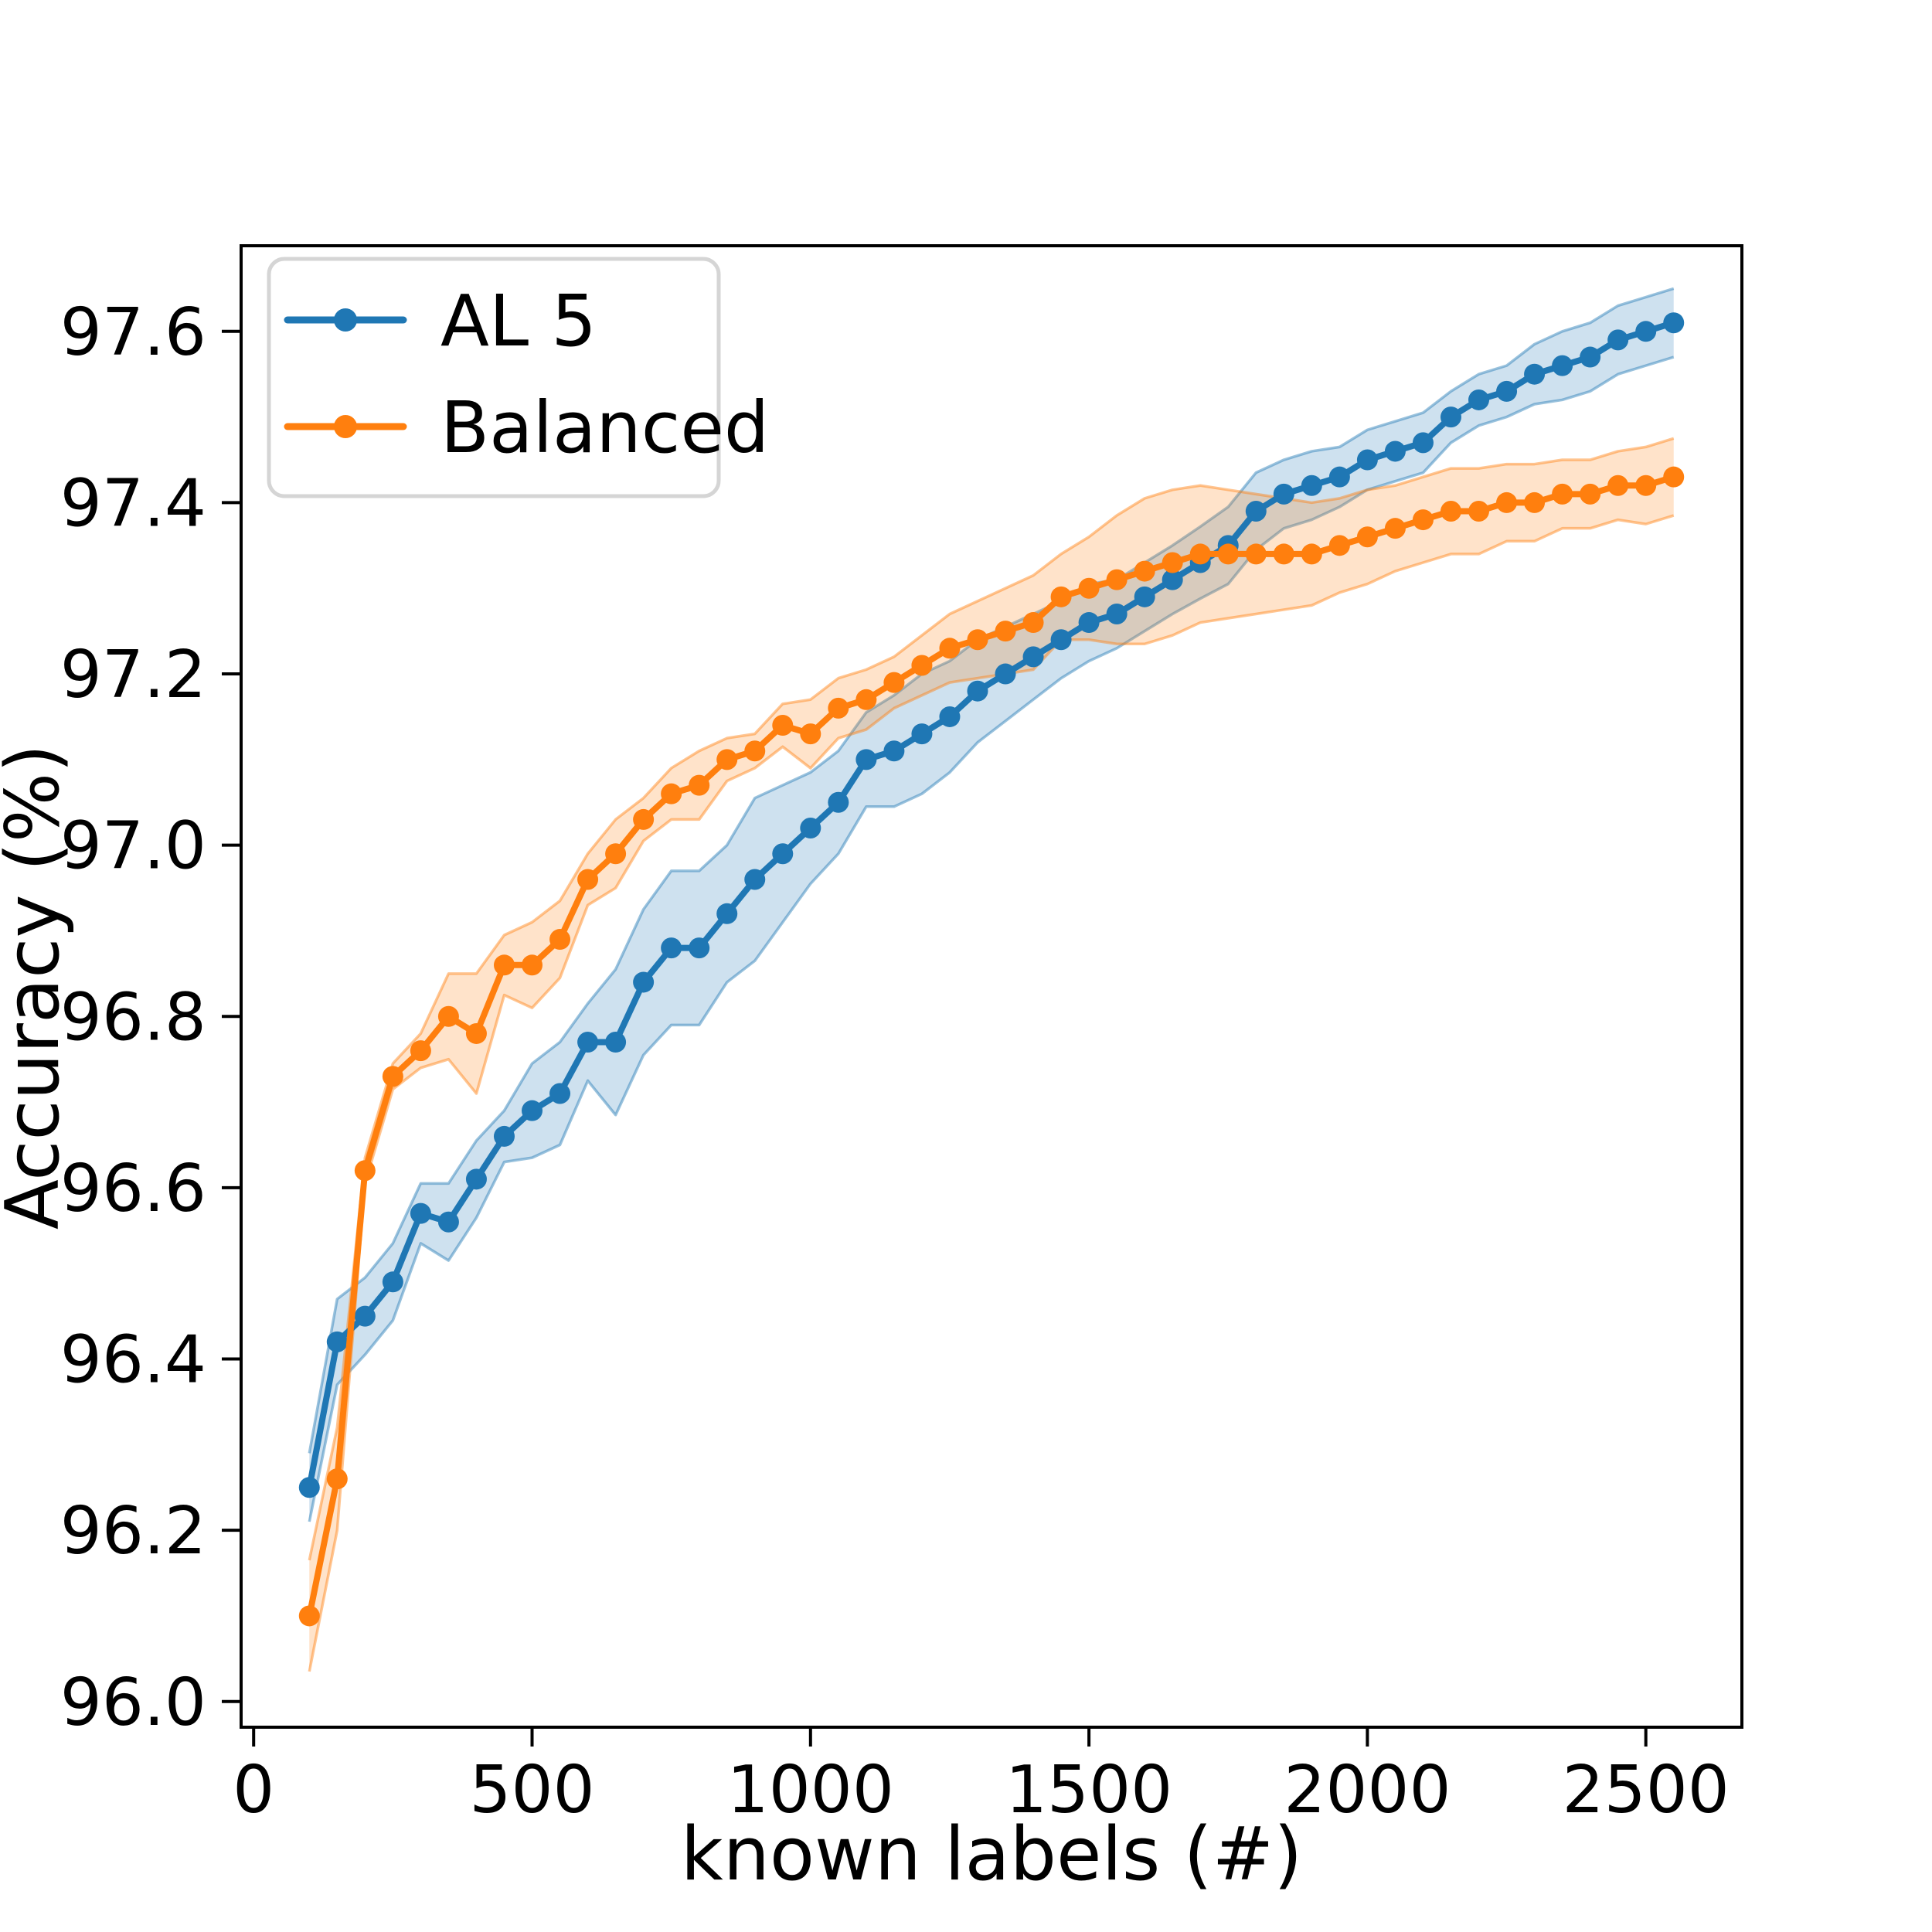 Image resolution: width=1932 pixels, height=1932 pixels. I want to click on y-axis: 96.0 96.2 96.4 96.6 96.8 97.0 97.2 97.4 97.6, so click(151, 1018).